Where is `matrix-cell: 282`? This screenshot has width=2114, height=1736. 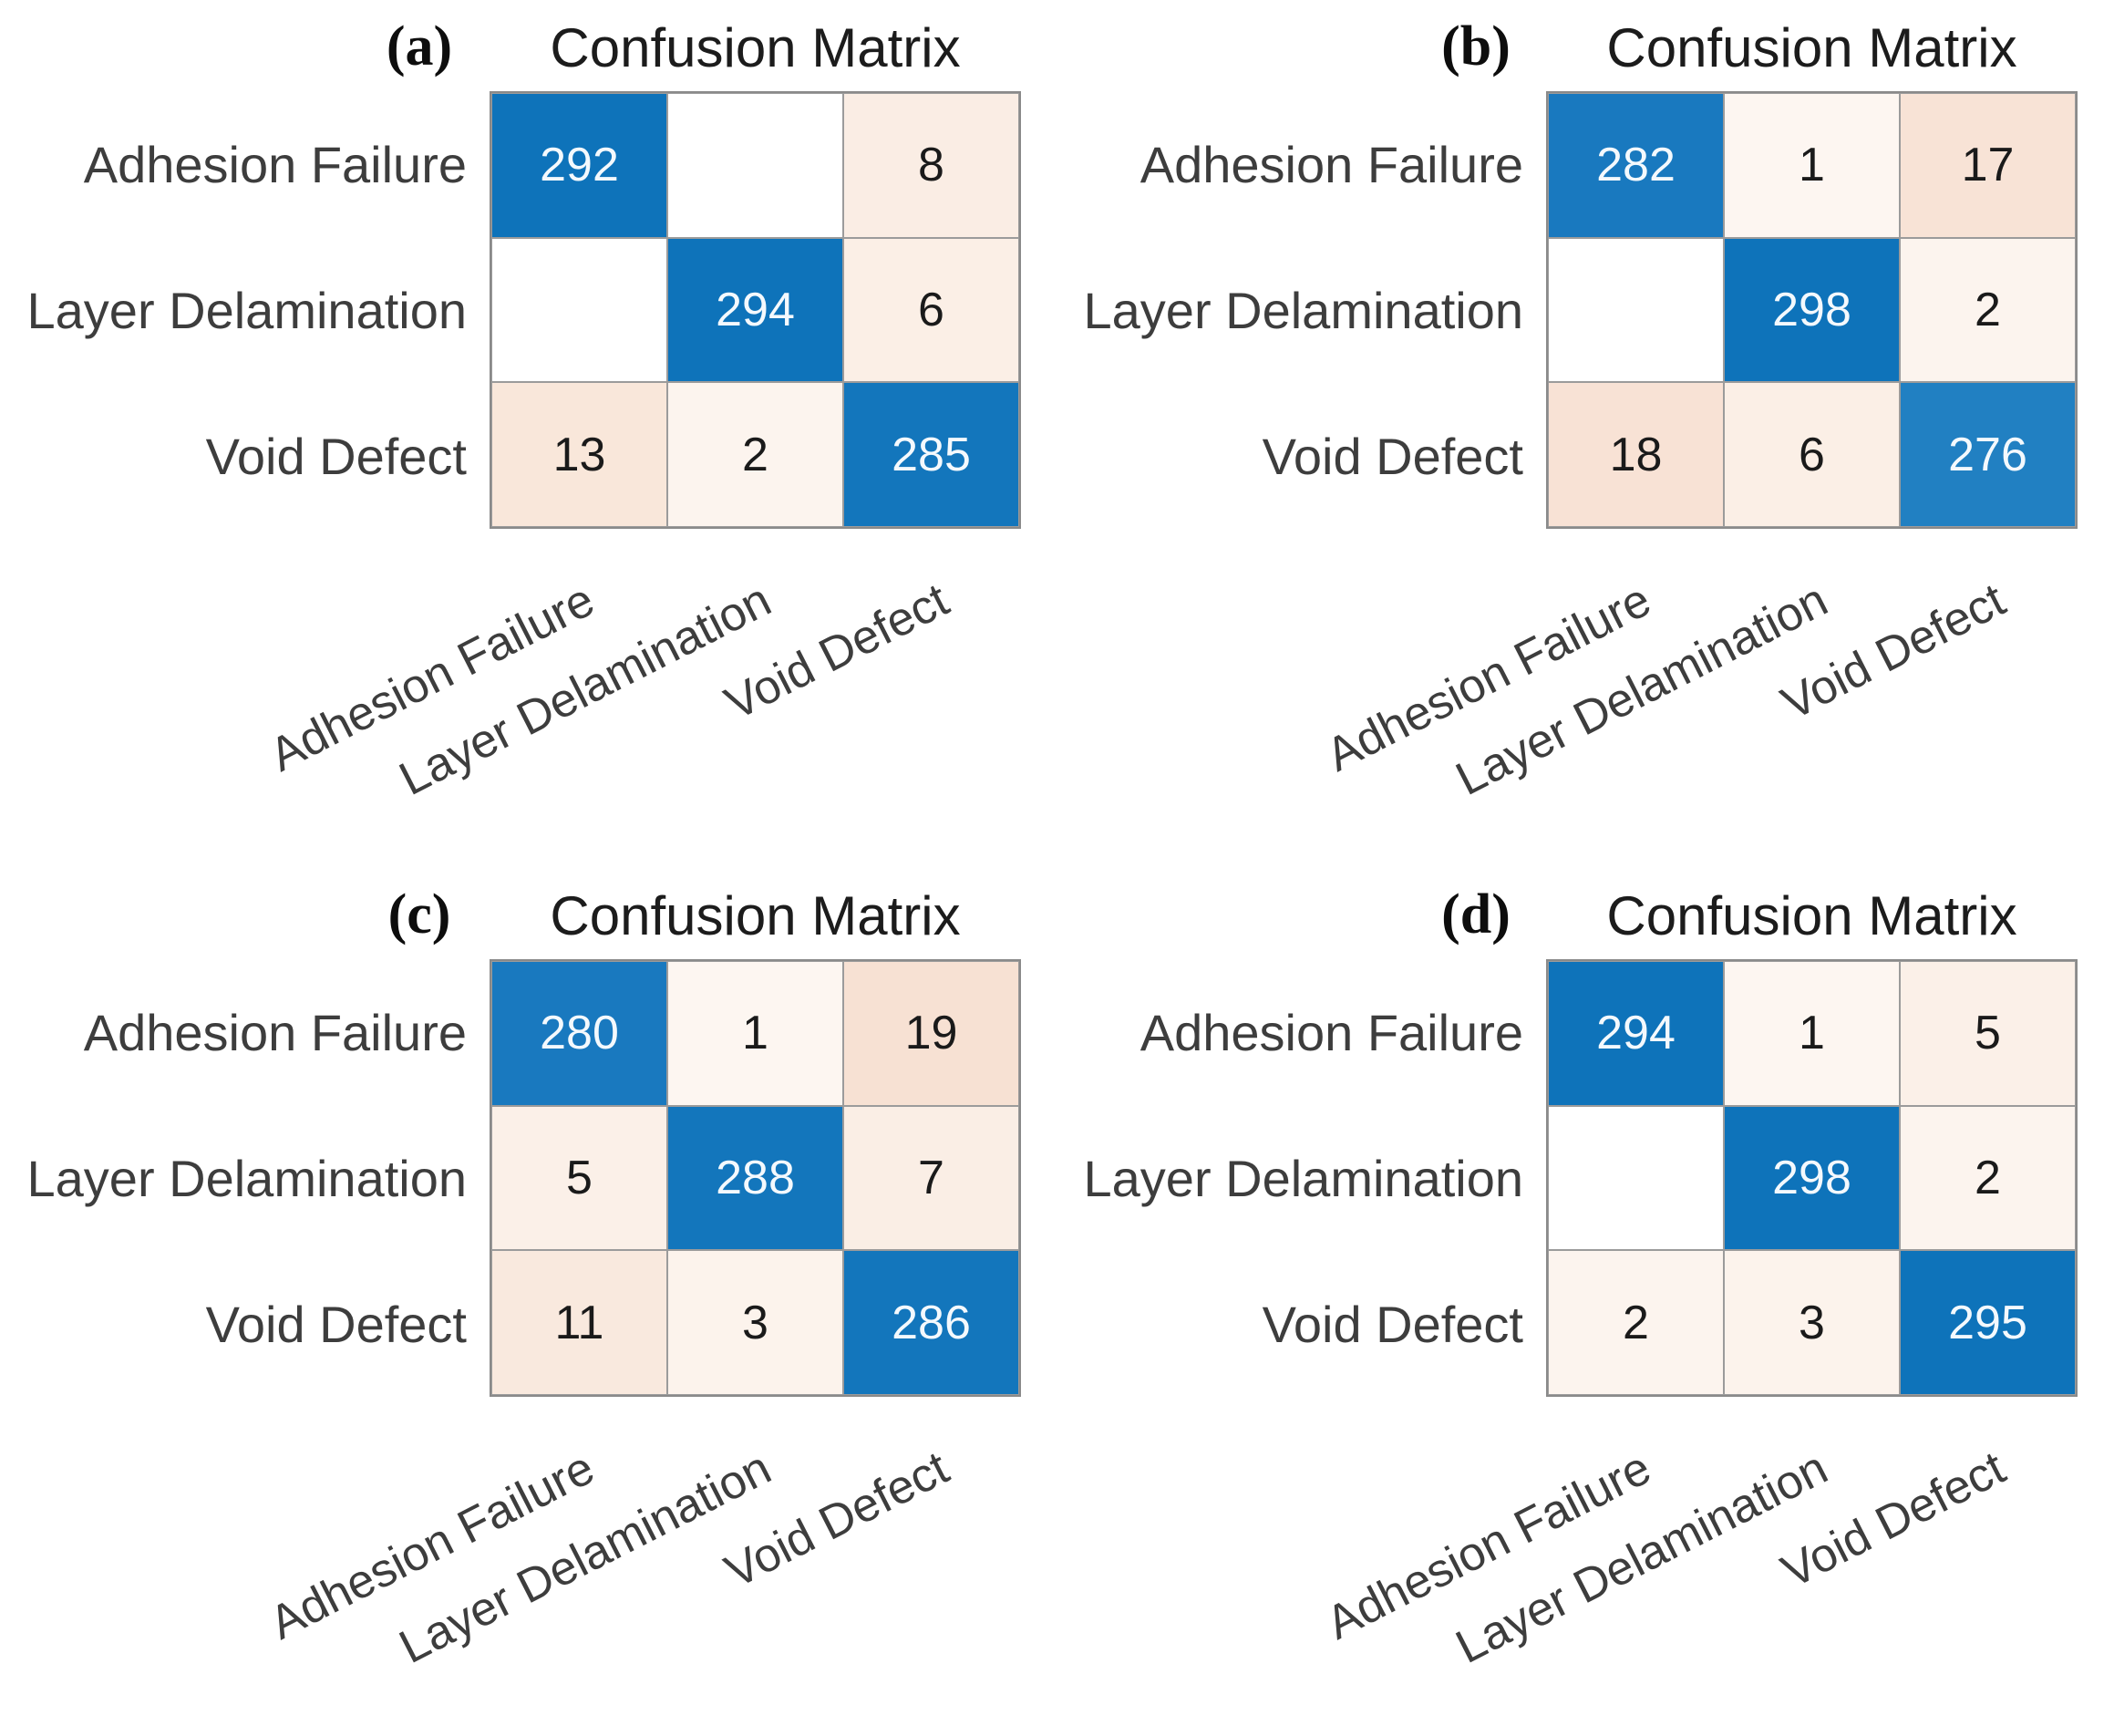 matrix-cell: 282 is located at coordinates (1636, 165).